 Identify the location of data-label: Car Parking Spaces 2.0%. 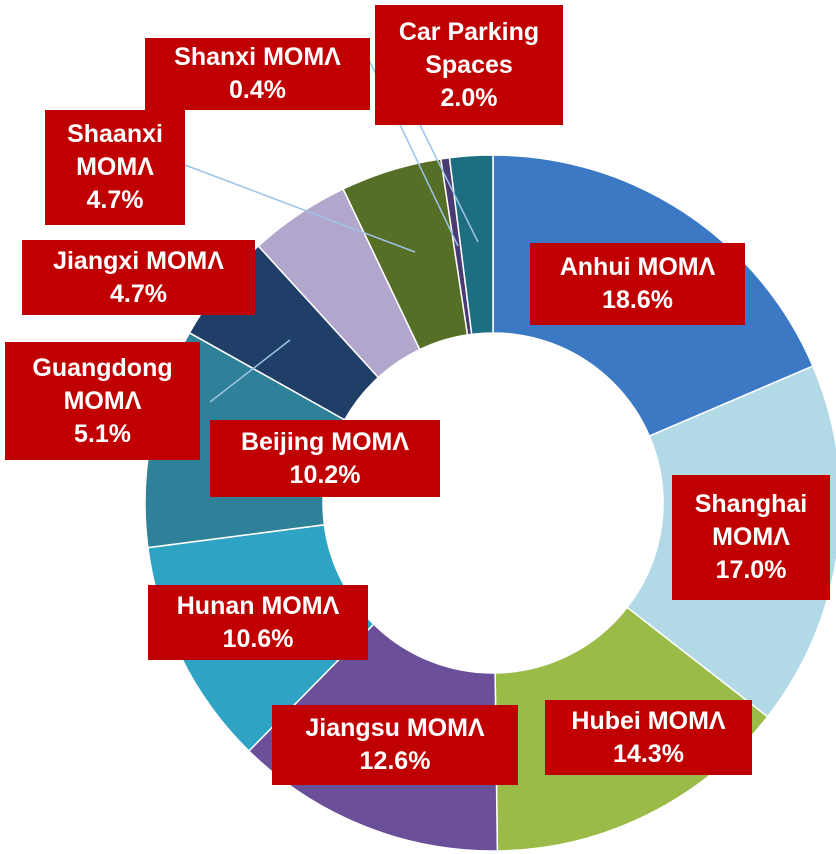
(469, 65).